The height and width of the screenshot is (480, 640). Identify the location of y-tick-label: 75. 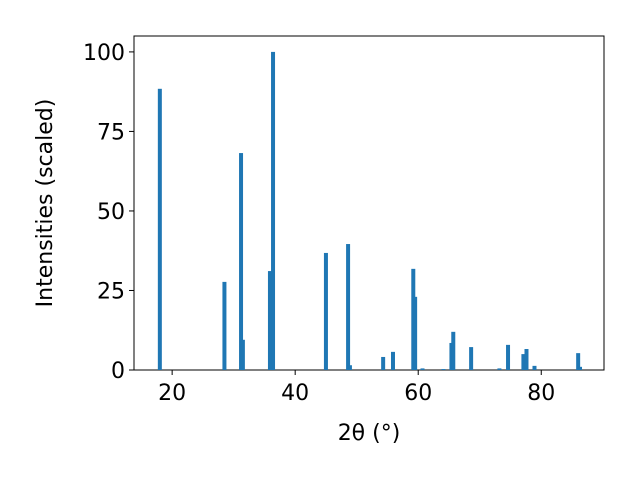
(111, 132).